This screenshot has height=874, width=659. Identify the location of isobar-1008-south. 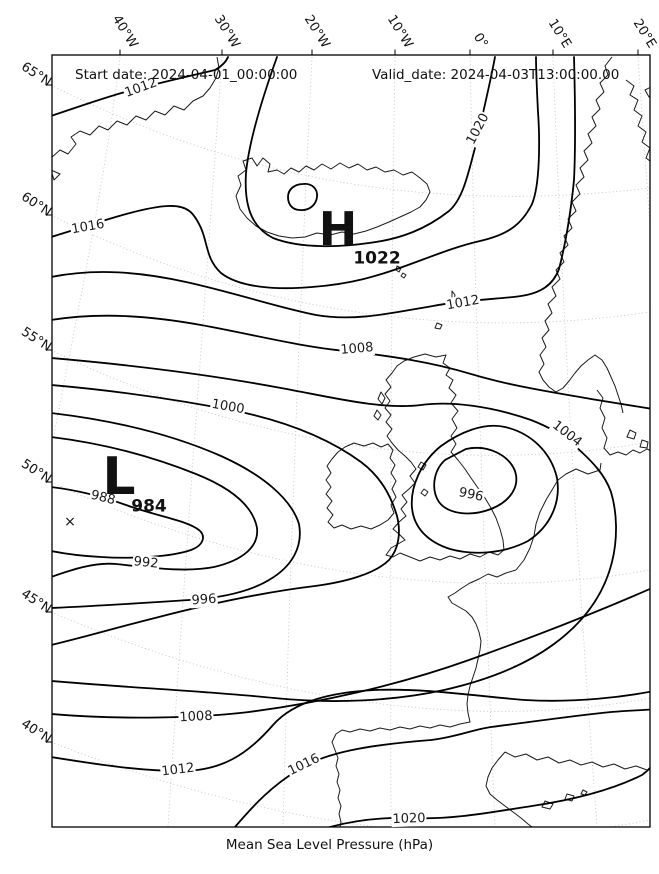
(351, 653).